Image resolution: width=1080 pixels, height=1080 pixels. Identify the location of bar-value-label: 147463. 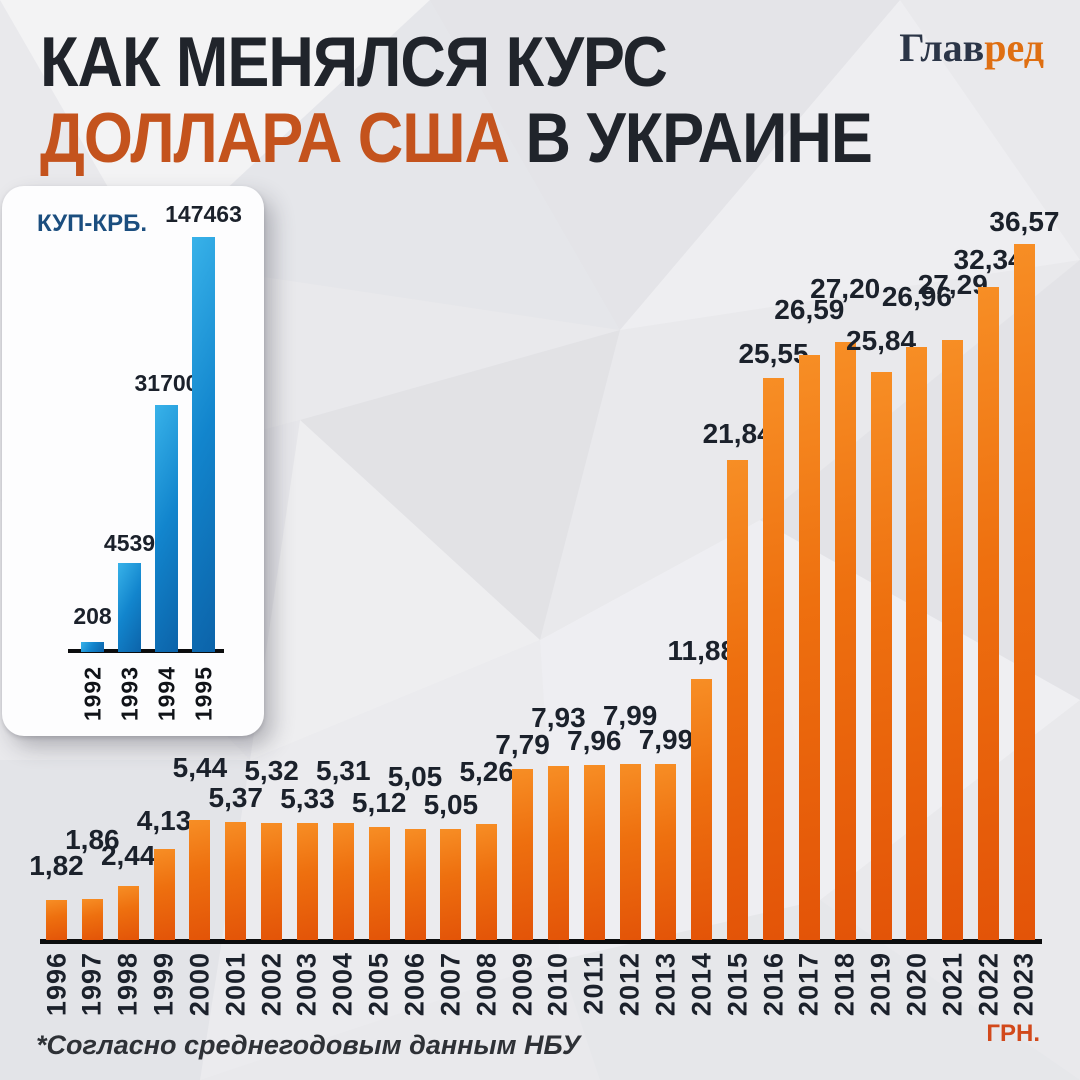
(203, 214).